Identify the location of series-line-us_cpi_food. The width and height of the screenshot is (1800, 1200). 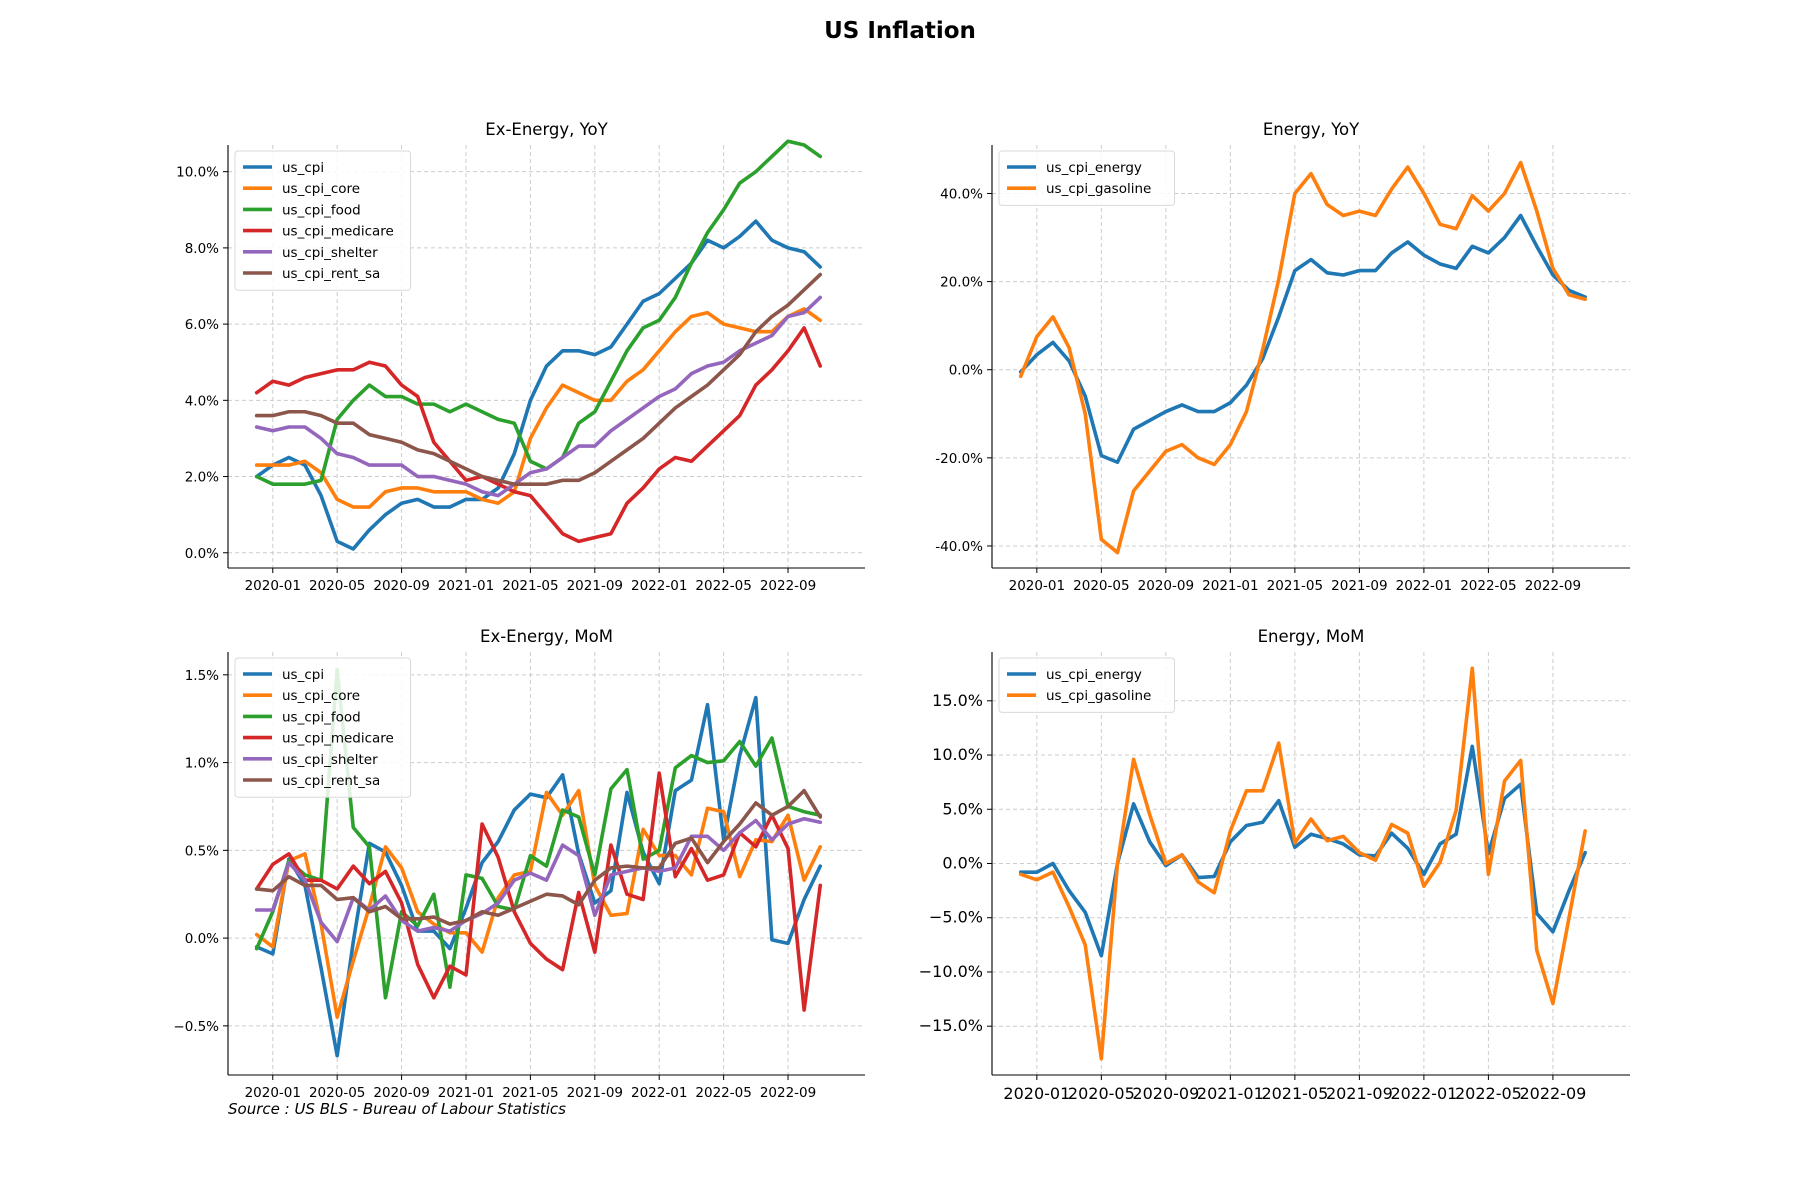
(538, 312).